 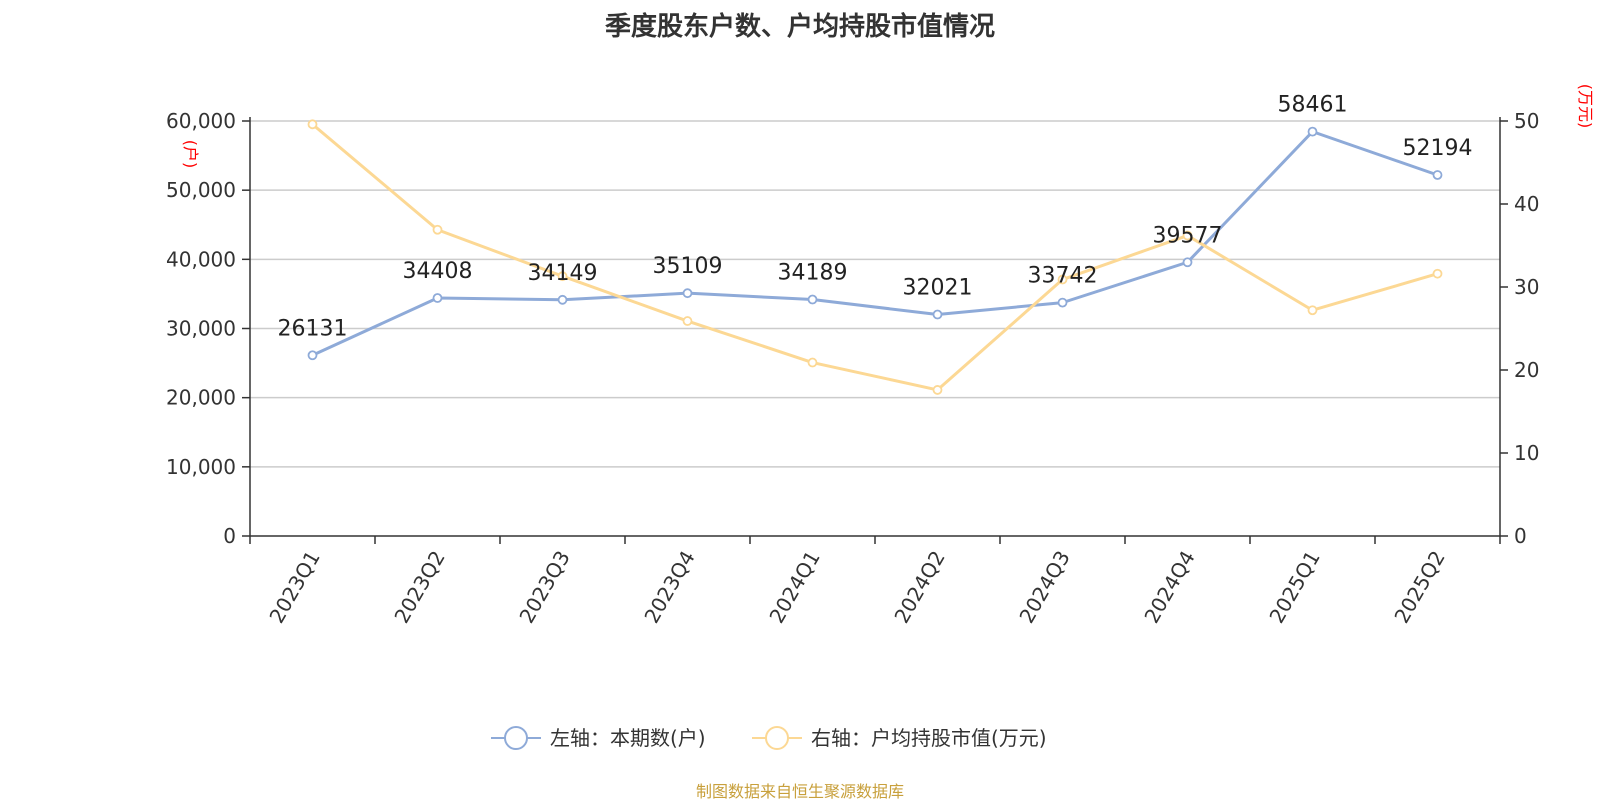 What do you see at coordinates (1313, 105) in the screenshot?
I see `data-label: 58461` at bounding box center [1313, 105].